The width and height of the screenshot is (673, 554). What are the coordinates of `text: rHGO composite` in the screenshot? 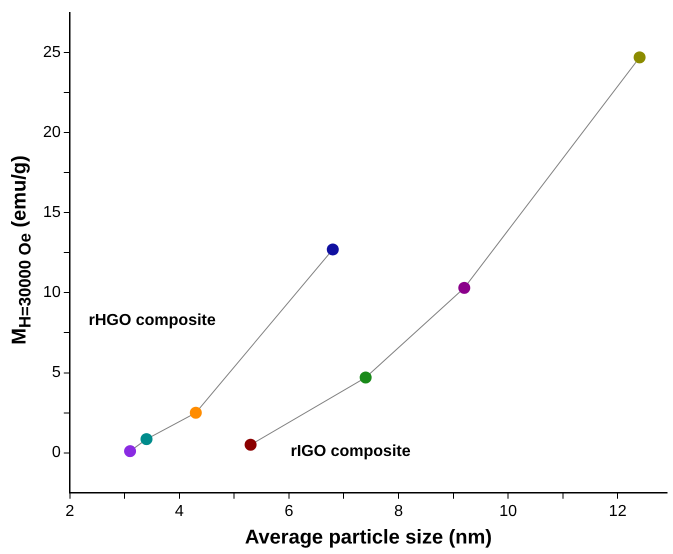 It's located at (152, 320).